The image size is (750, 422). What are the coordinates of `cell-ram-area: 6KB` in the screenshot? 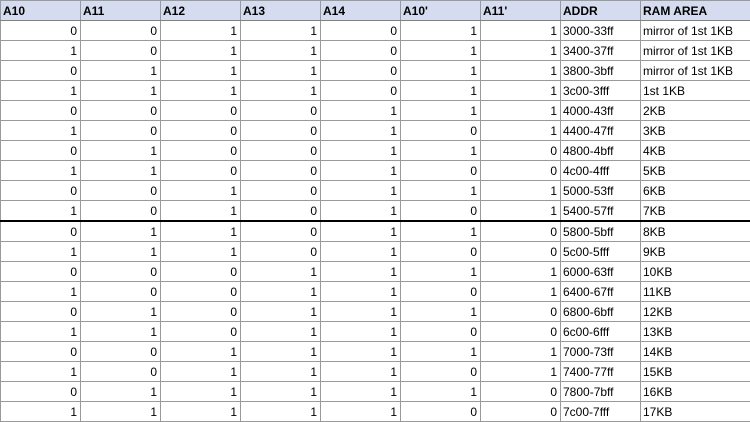 It's located at (695, 191).